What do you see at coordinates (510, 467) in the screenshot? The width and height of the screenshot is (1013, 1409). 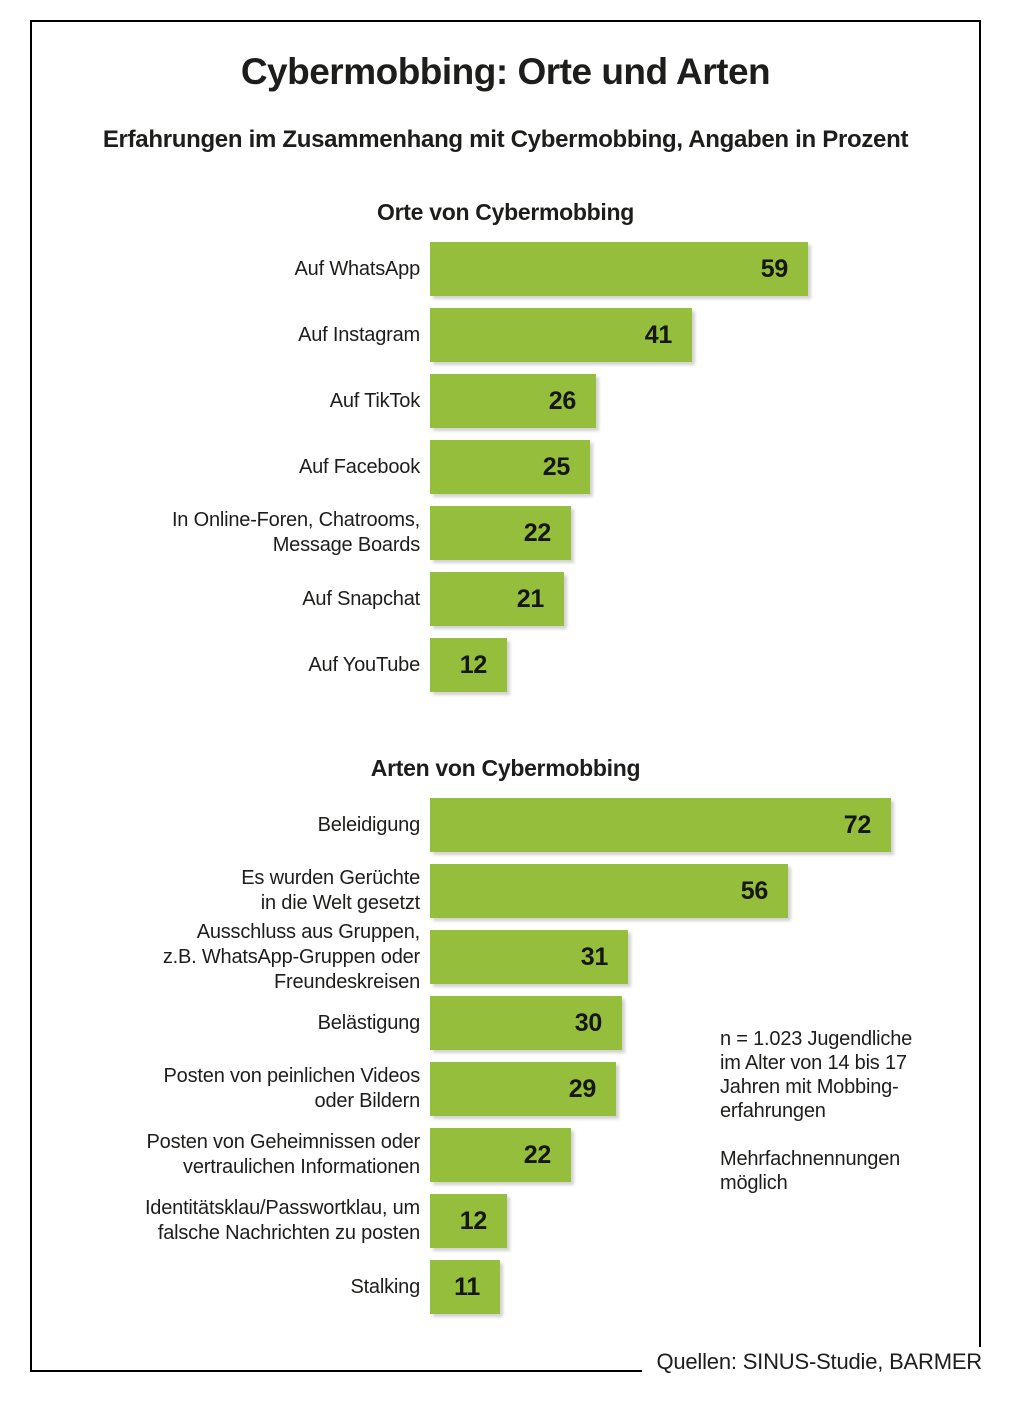 I see `bar: 25` at bounding box center [510, 467].